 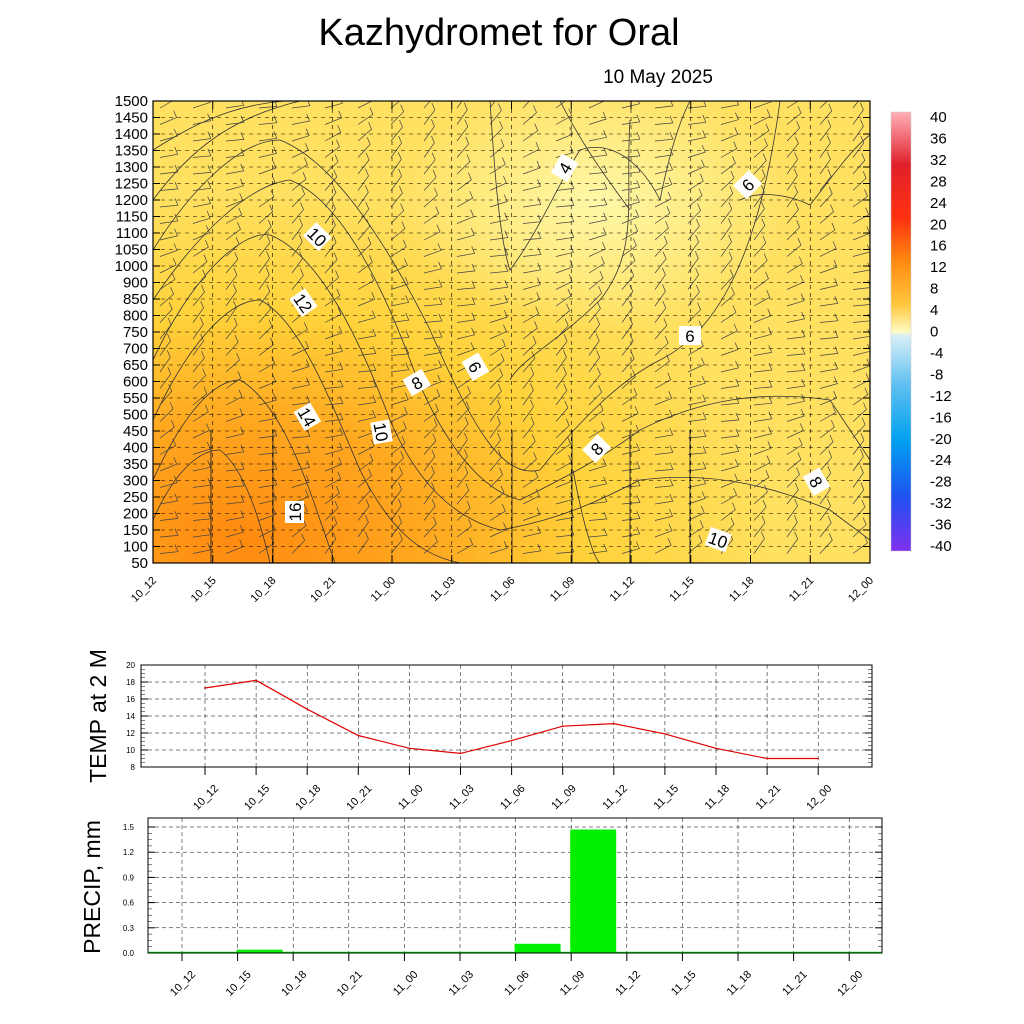 I want to click on temp-xtick-label: 10_15, so click(x=257, y=798).